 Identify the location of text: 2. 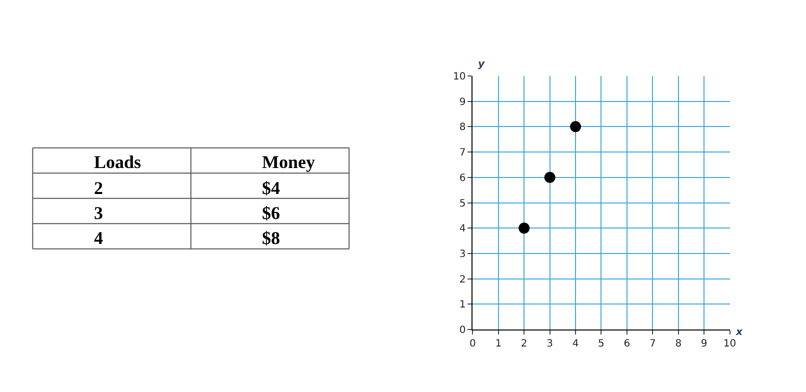
(98, 188).